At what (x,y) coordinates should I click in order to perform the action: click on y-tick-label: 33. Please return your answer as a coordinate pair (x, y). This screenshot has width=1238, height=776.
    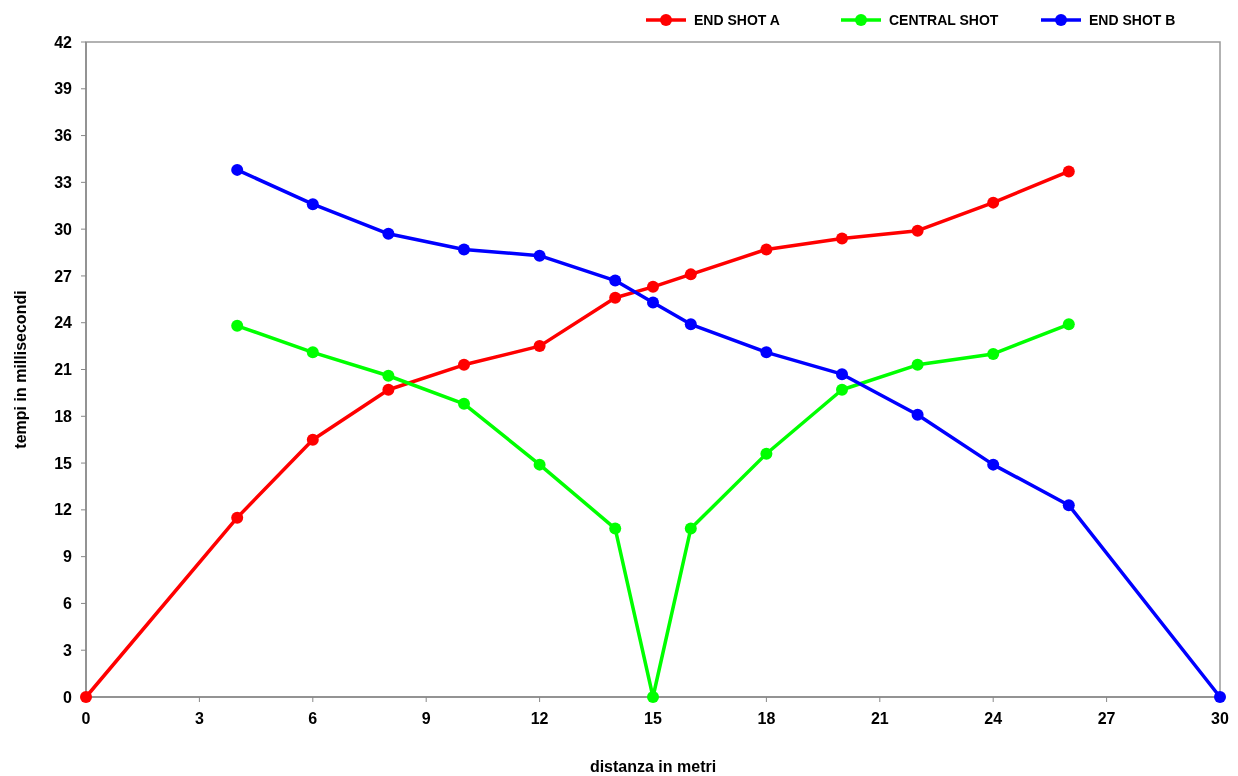
    Looking at the image, I should click on (63, 182).